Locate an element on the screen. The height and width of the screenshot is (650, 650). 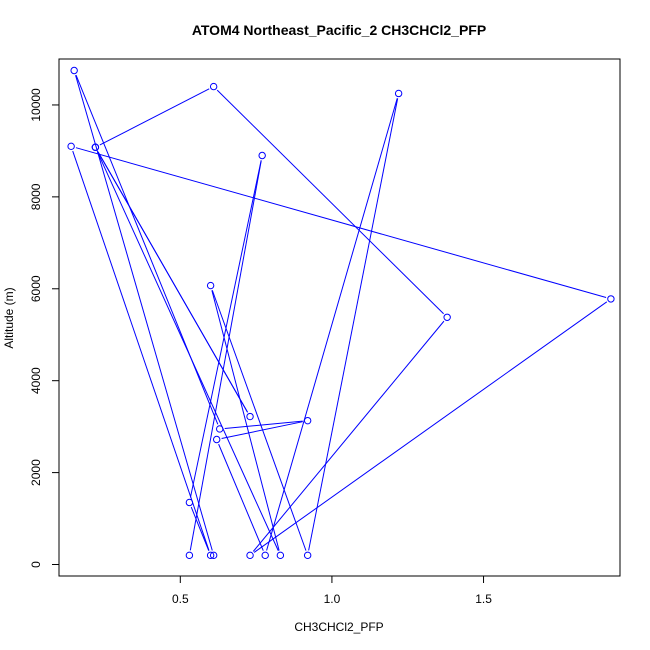
y-tick-label: 10000 is located at coordinates (36, 105).